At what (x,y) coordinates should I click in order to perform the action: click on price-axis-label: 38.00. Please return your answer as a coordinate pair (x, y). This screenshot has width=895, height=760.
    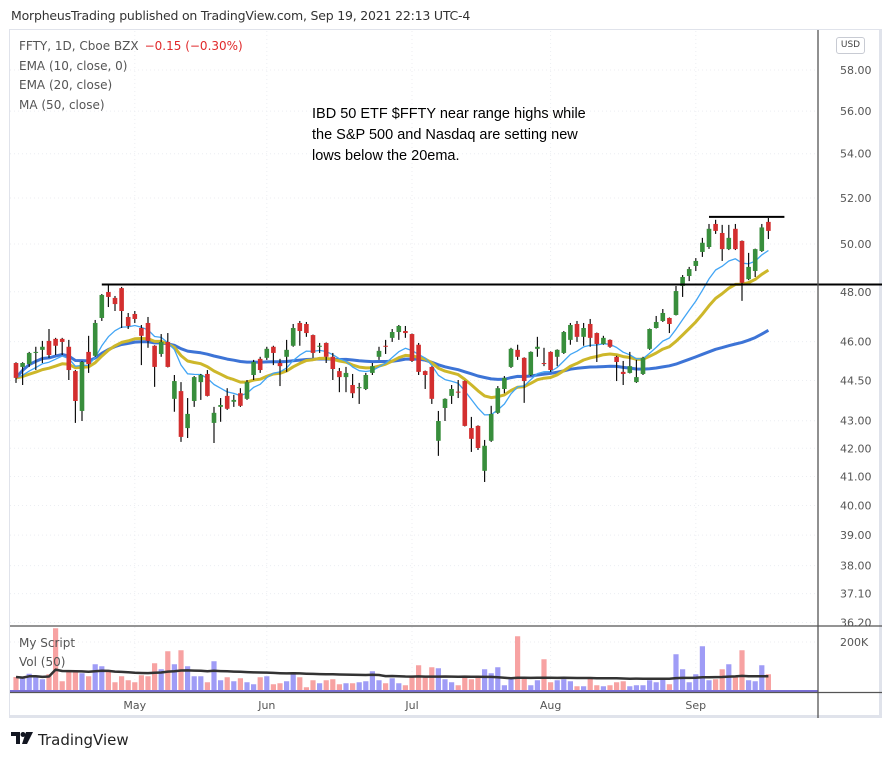
    Looking at the image, I should click on (856, 566).